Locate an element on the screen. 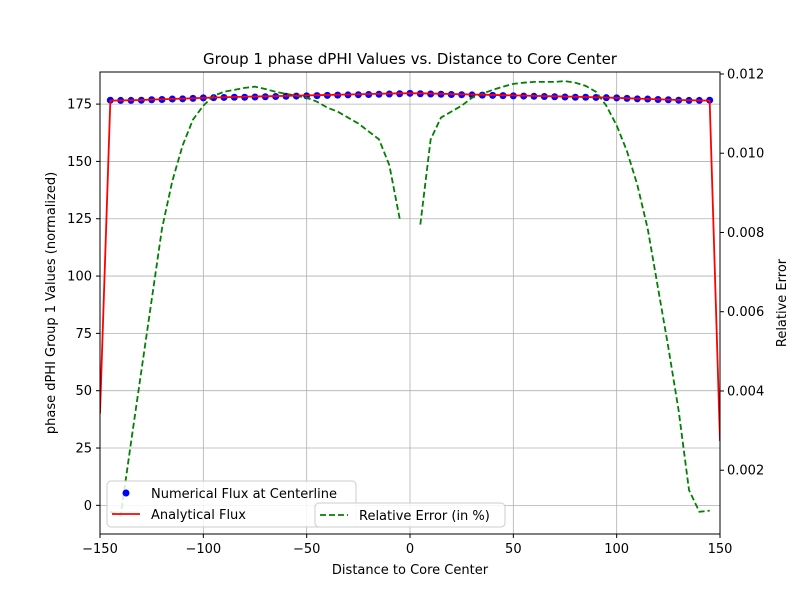 Image resolution: width=800 pixels, height=600 pixels. x-tick-label-0: −150 is located at coordinates (100, 549).